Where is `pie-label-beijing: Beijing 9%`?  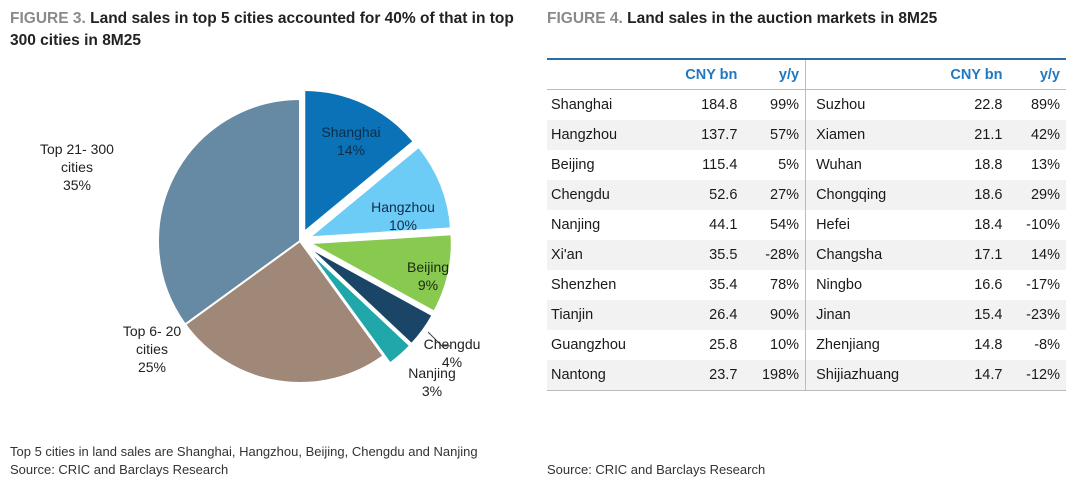
pie-label-beijing: Beijing 9% is located at coordinates (428, 276).